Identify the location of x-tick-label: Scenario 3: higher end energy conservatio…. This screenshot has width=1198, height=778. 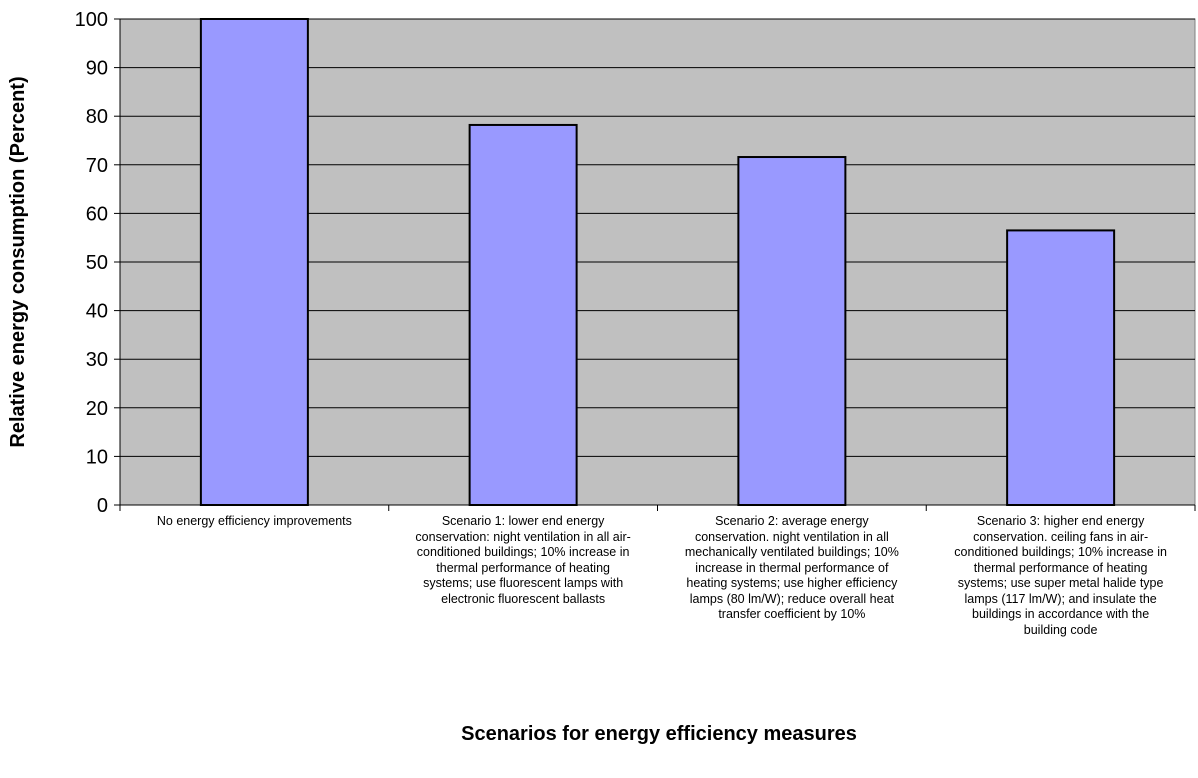
(1061, 576).